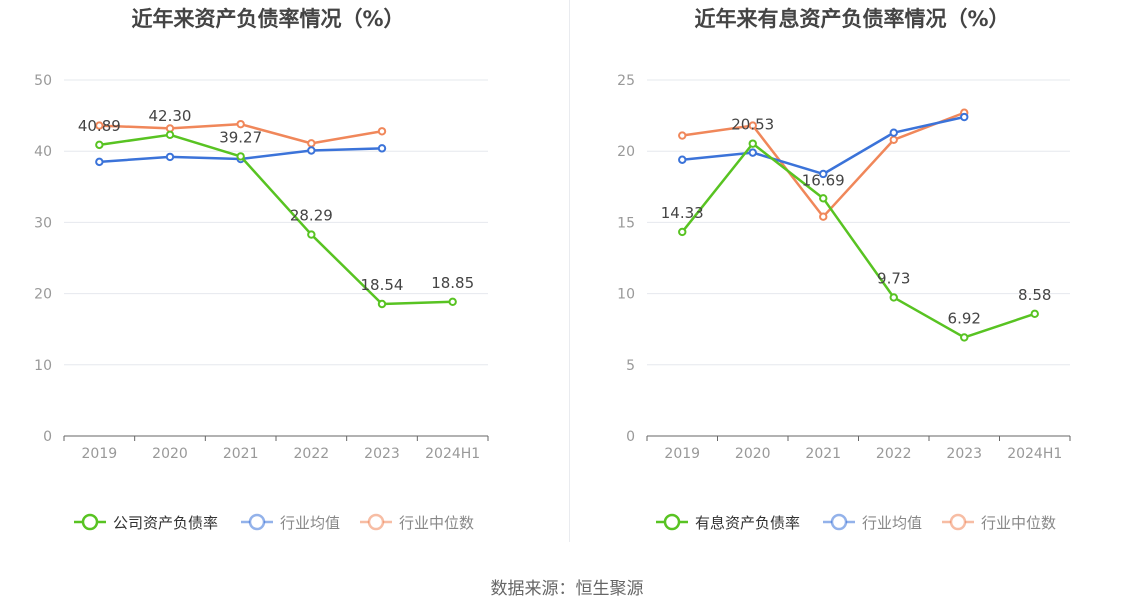 The width and height of the screenshot is (1134, 616). What do you see at coordinates (569, 271) in the screenshot?
I see `chart-divider` at bounding box center [569, 271].